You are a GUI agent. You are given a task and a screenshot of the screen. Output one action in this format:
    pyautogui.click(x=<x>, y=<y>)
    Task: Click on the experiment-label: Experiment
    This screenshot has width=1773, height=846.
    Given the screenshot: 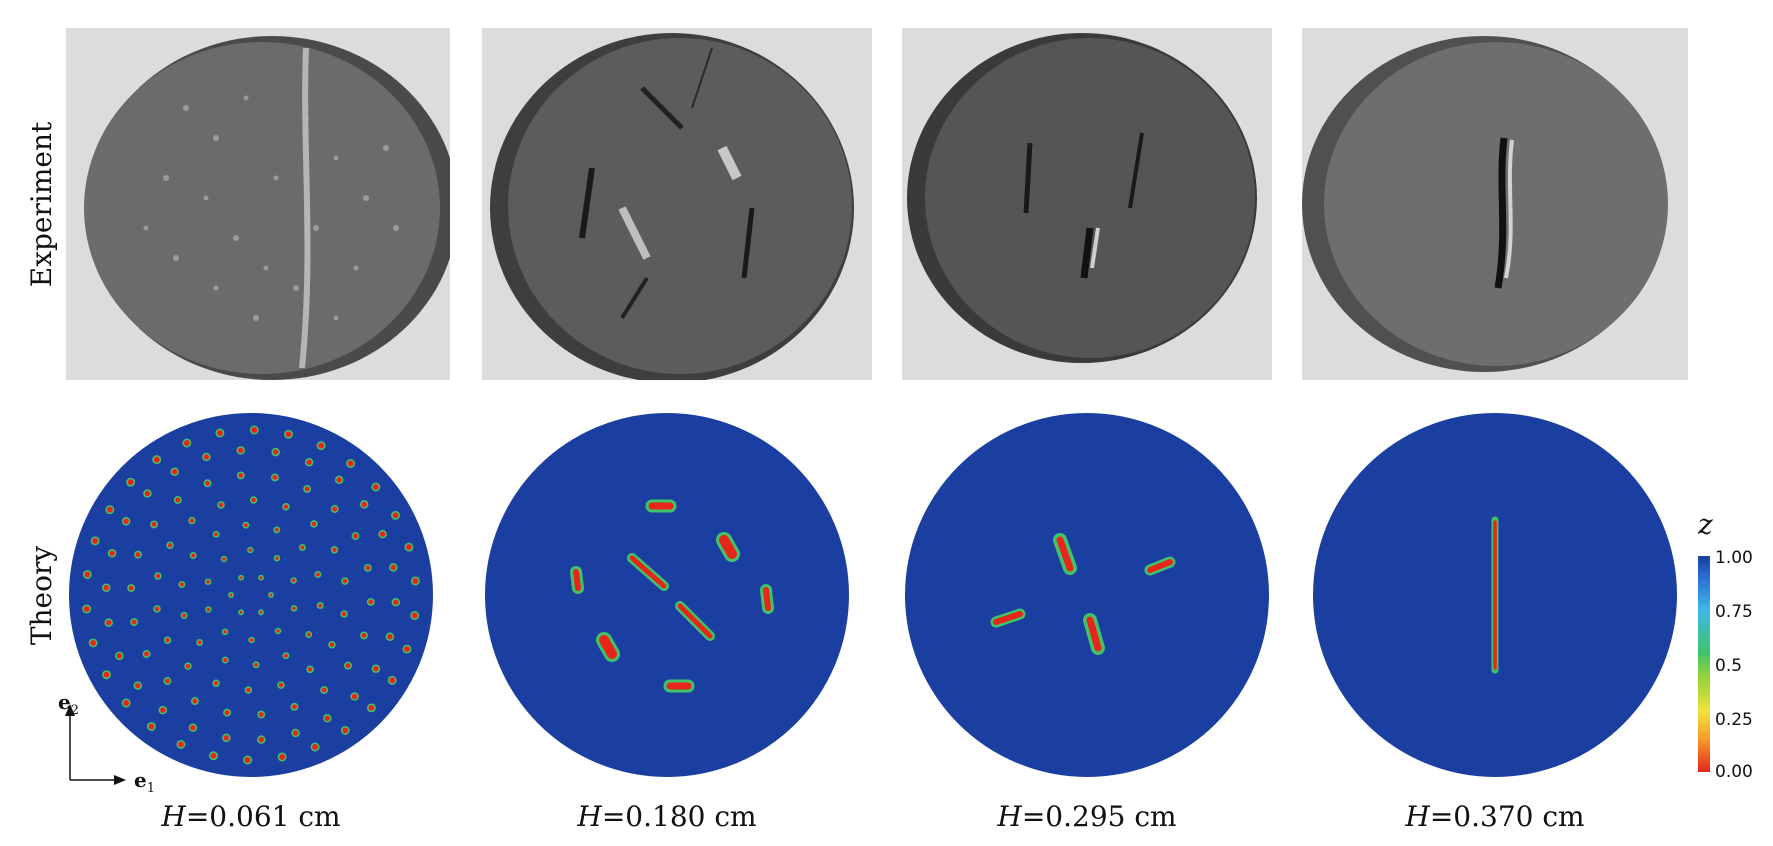 What is the action you would take?
    pyautogui.click(x=42, y=204)
    